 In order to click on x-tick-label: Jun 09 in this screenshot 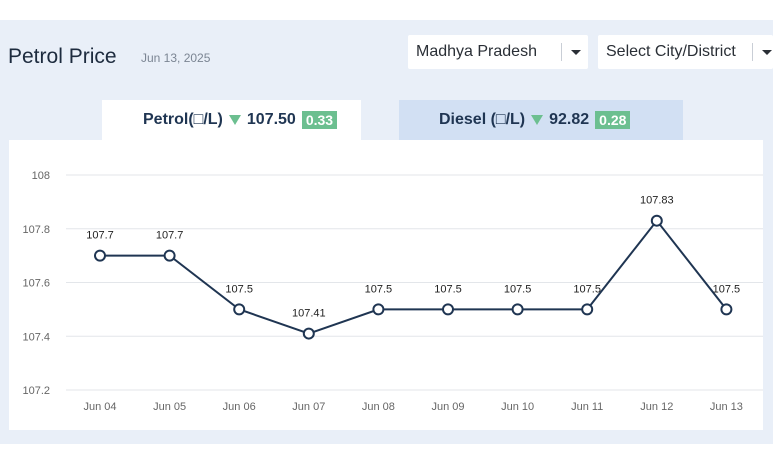, I will do `click(447, 407)`.